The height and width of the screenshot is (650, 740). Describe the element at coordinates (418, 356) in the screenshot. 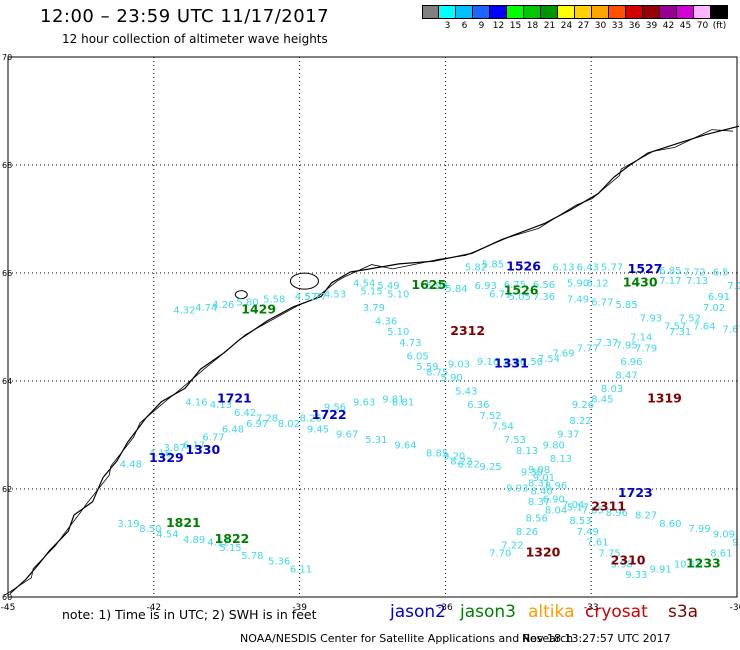

I see `swh-value: 6.05` at that location.